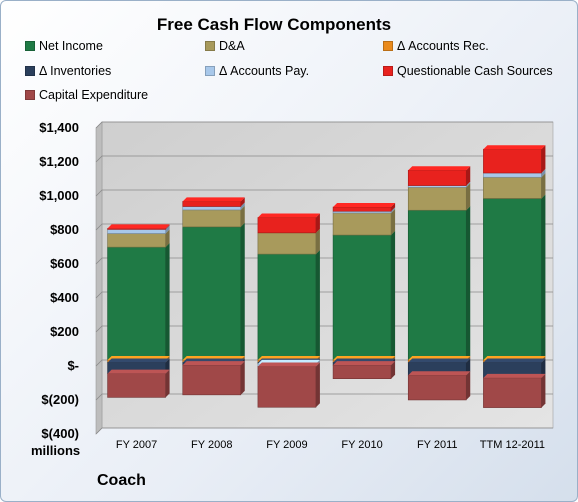  I want to click on x-tick-label: FY 2008, so click(211, 445).